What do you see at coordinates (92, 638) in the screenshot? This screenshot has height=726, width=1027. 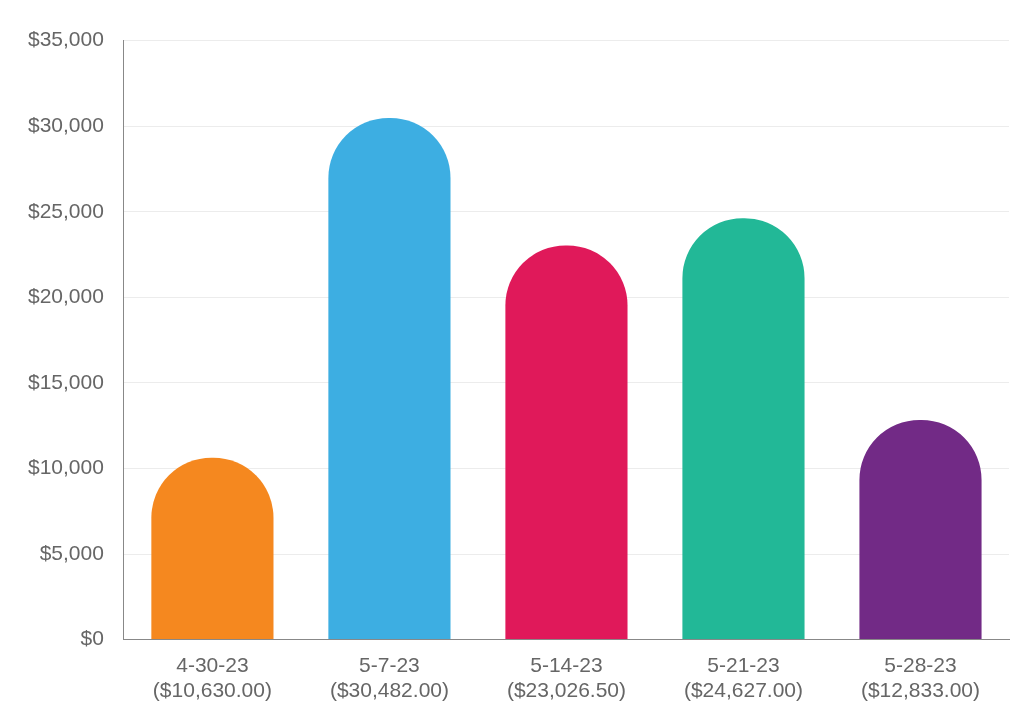 I see `y-tick-label: $0` at bounding box center [92, 638].